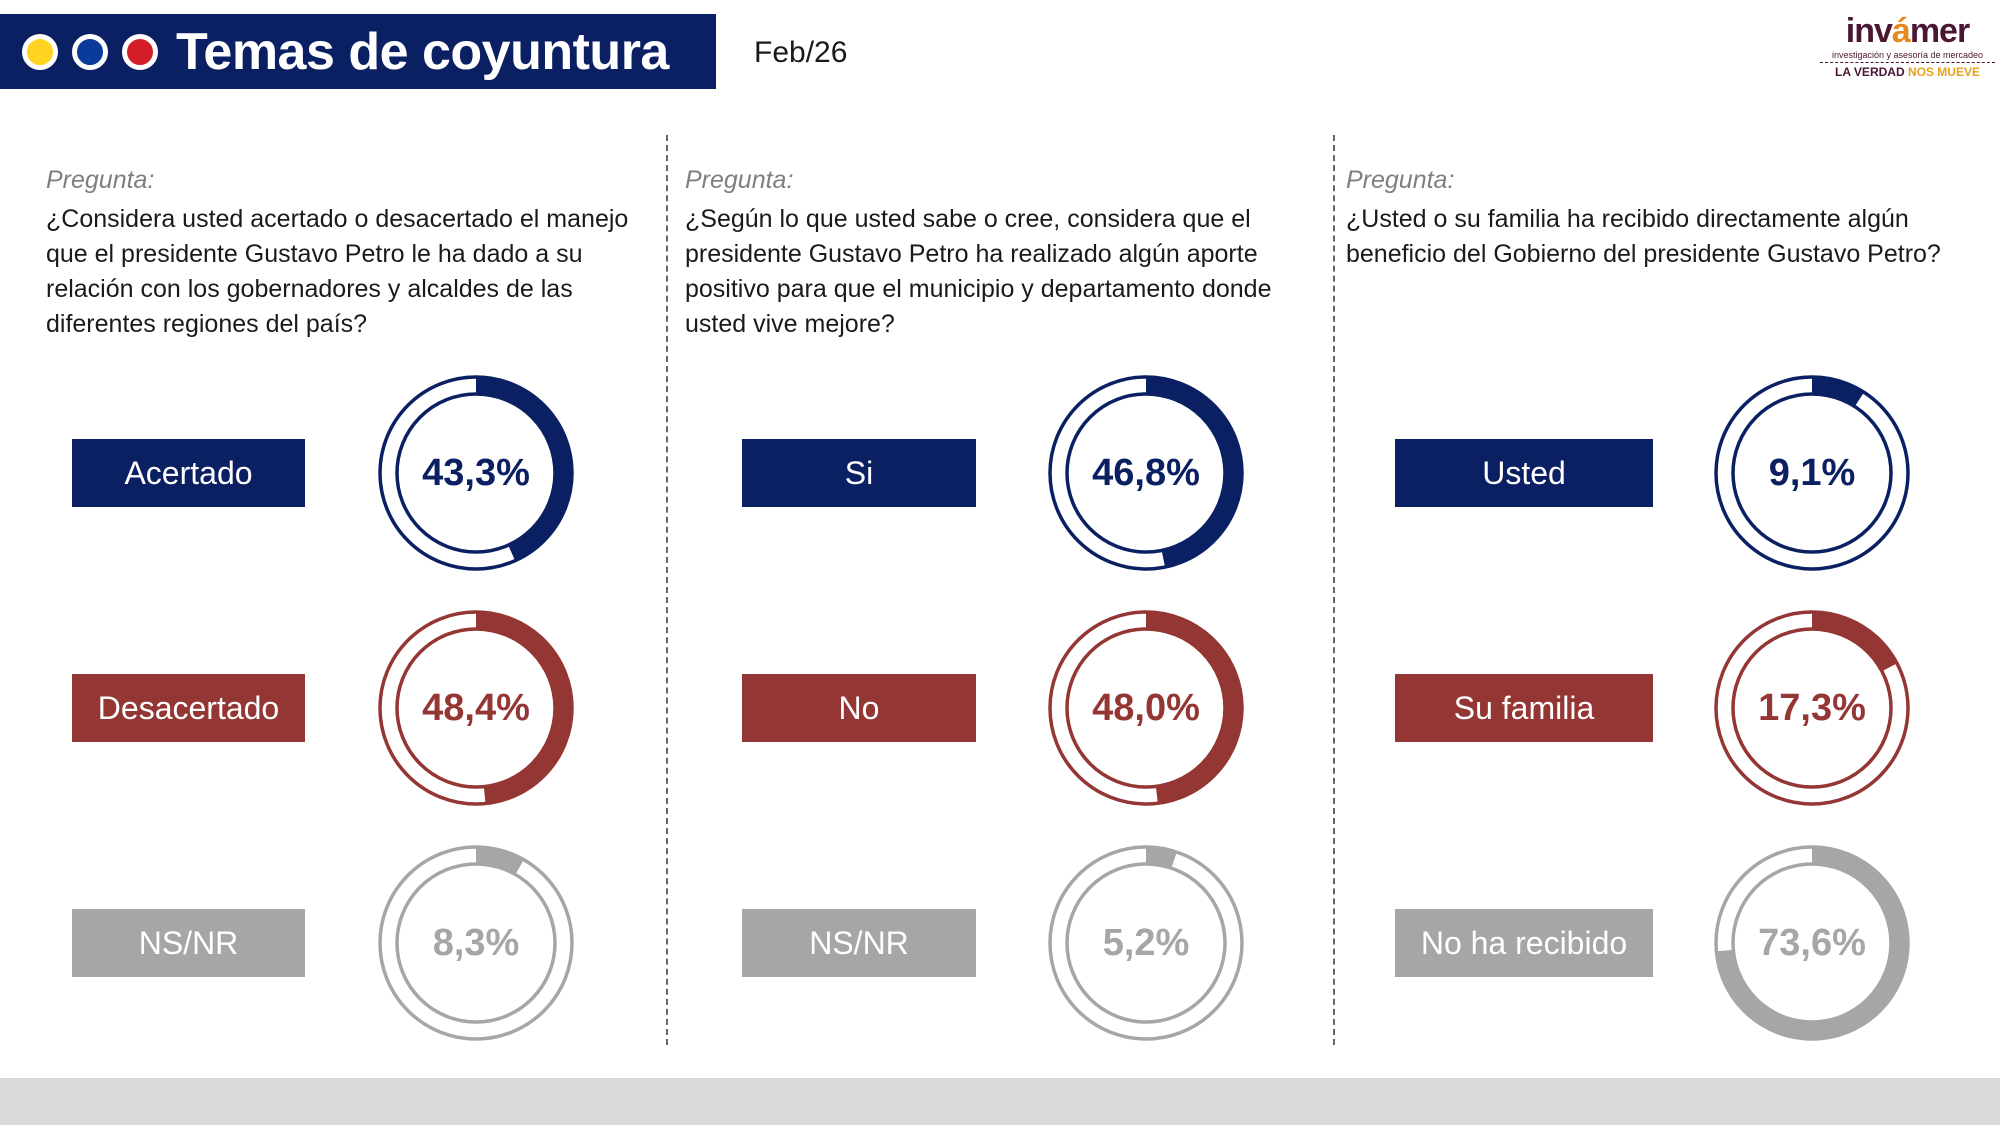 The image size is (2000, 1125). Describe the element at coordinates (422, 51) in the screenshot. I see `page-title: Temas de coyuntura` at that location.